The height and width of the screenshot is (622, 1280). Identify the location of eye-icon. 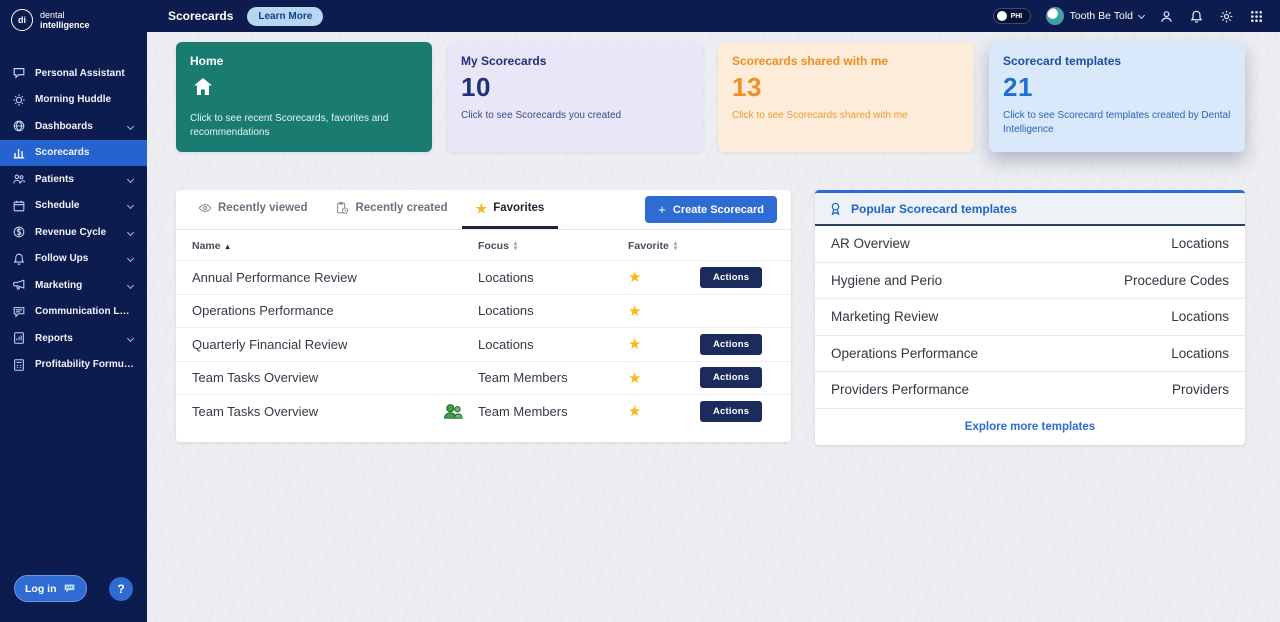
(205, 208).